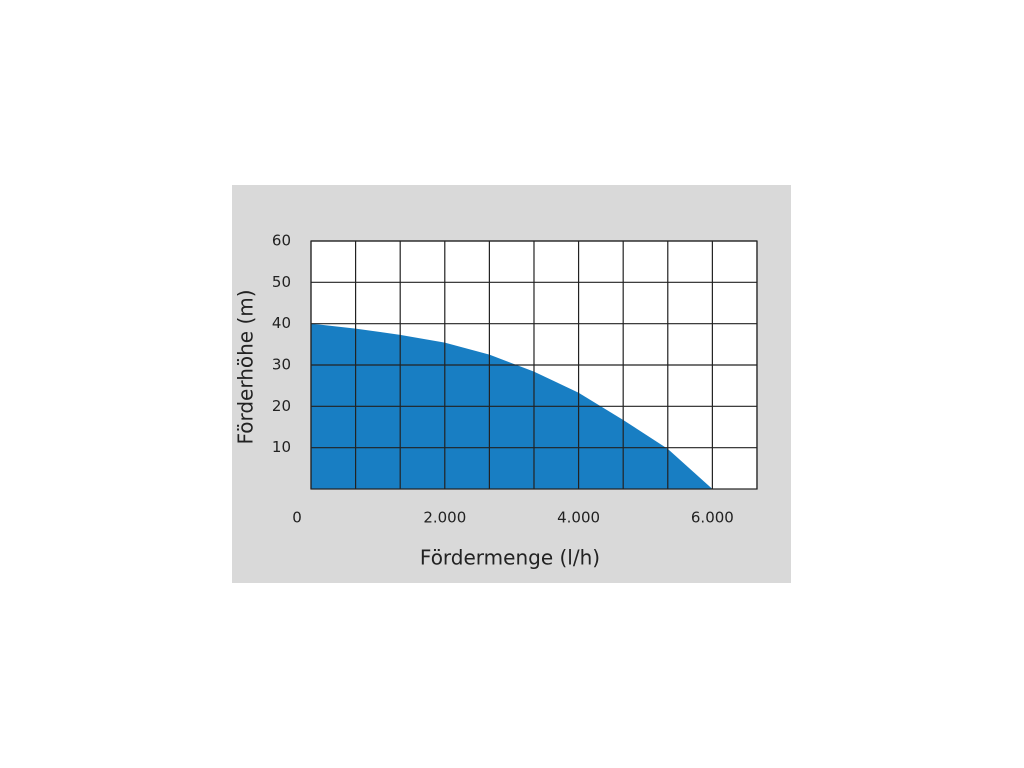 The width and height of the screenshot is (1024, 768). Describe the element at coordinates (297, 518) in the screenshot. I see `x-tick-label: 0` at that location.